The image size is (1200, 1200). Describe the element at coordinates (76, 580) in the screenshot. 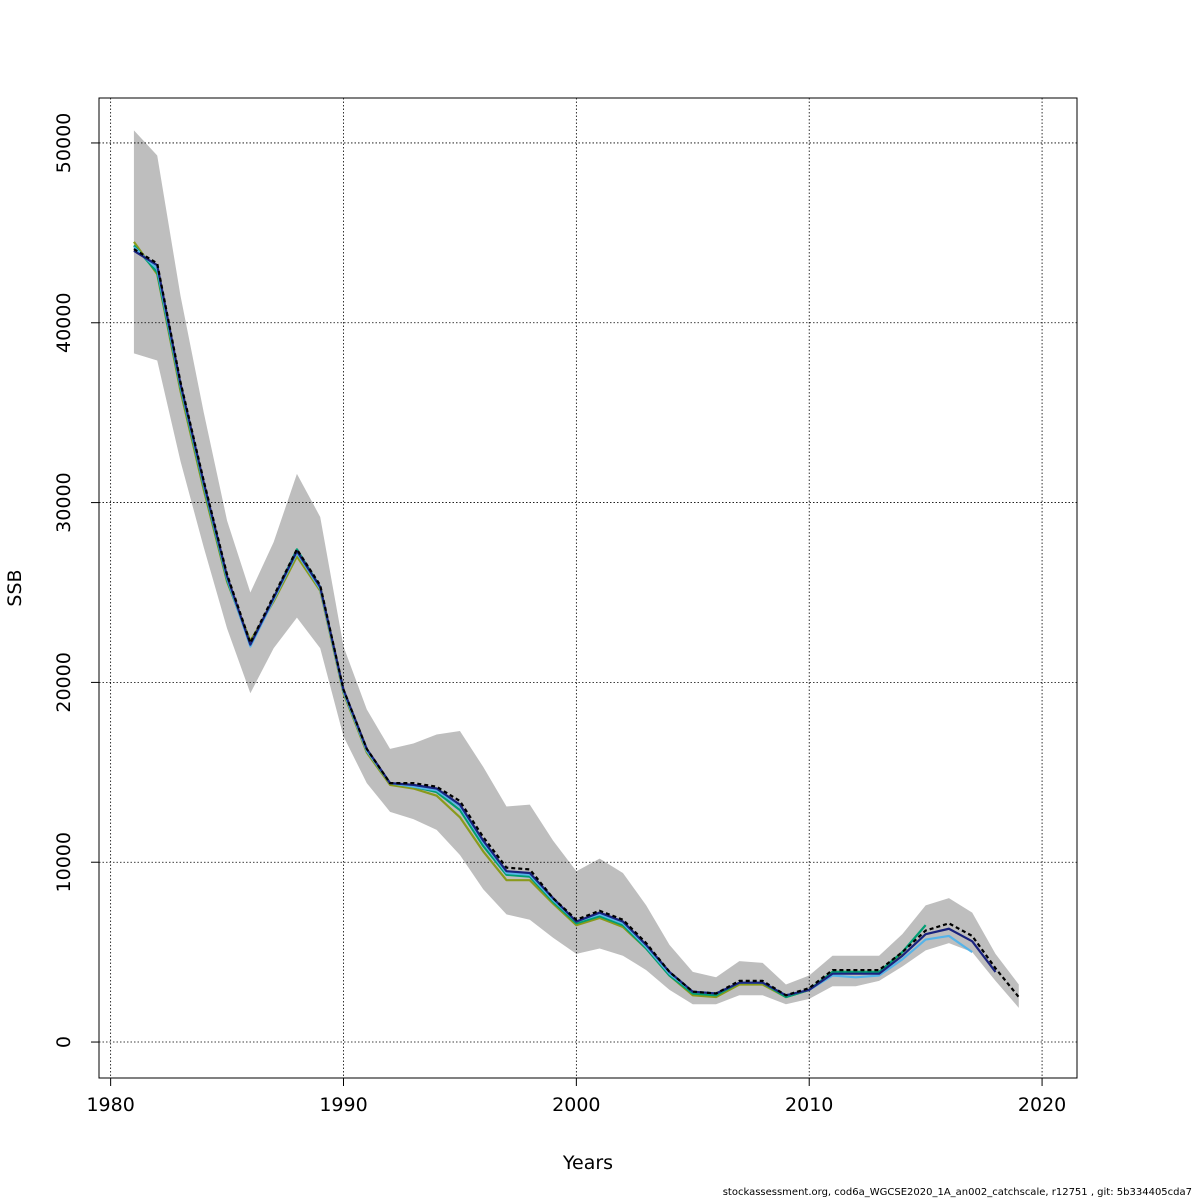

I see `y-axis: 0 10000 20000 30000 40000 50000` at that location.